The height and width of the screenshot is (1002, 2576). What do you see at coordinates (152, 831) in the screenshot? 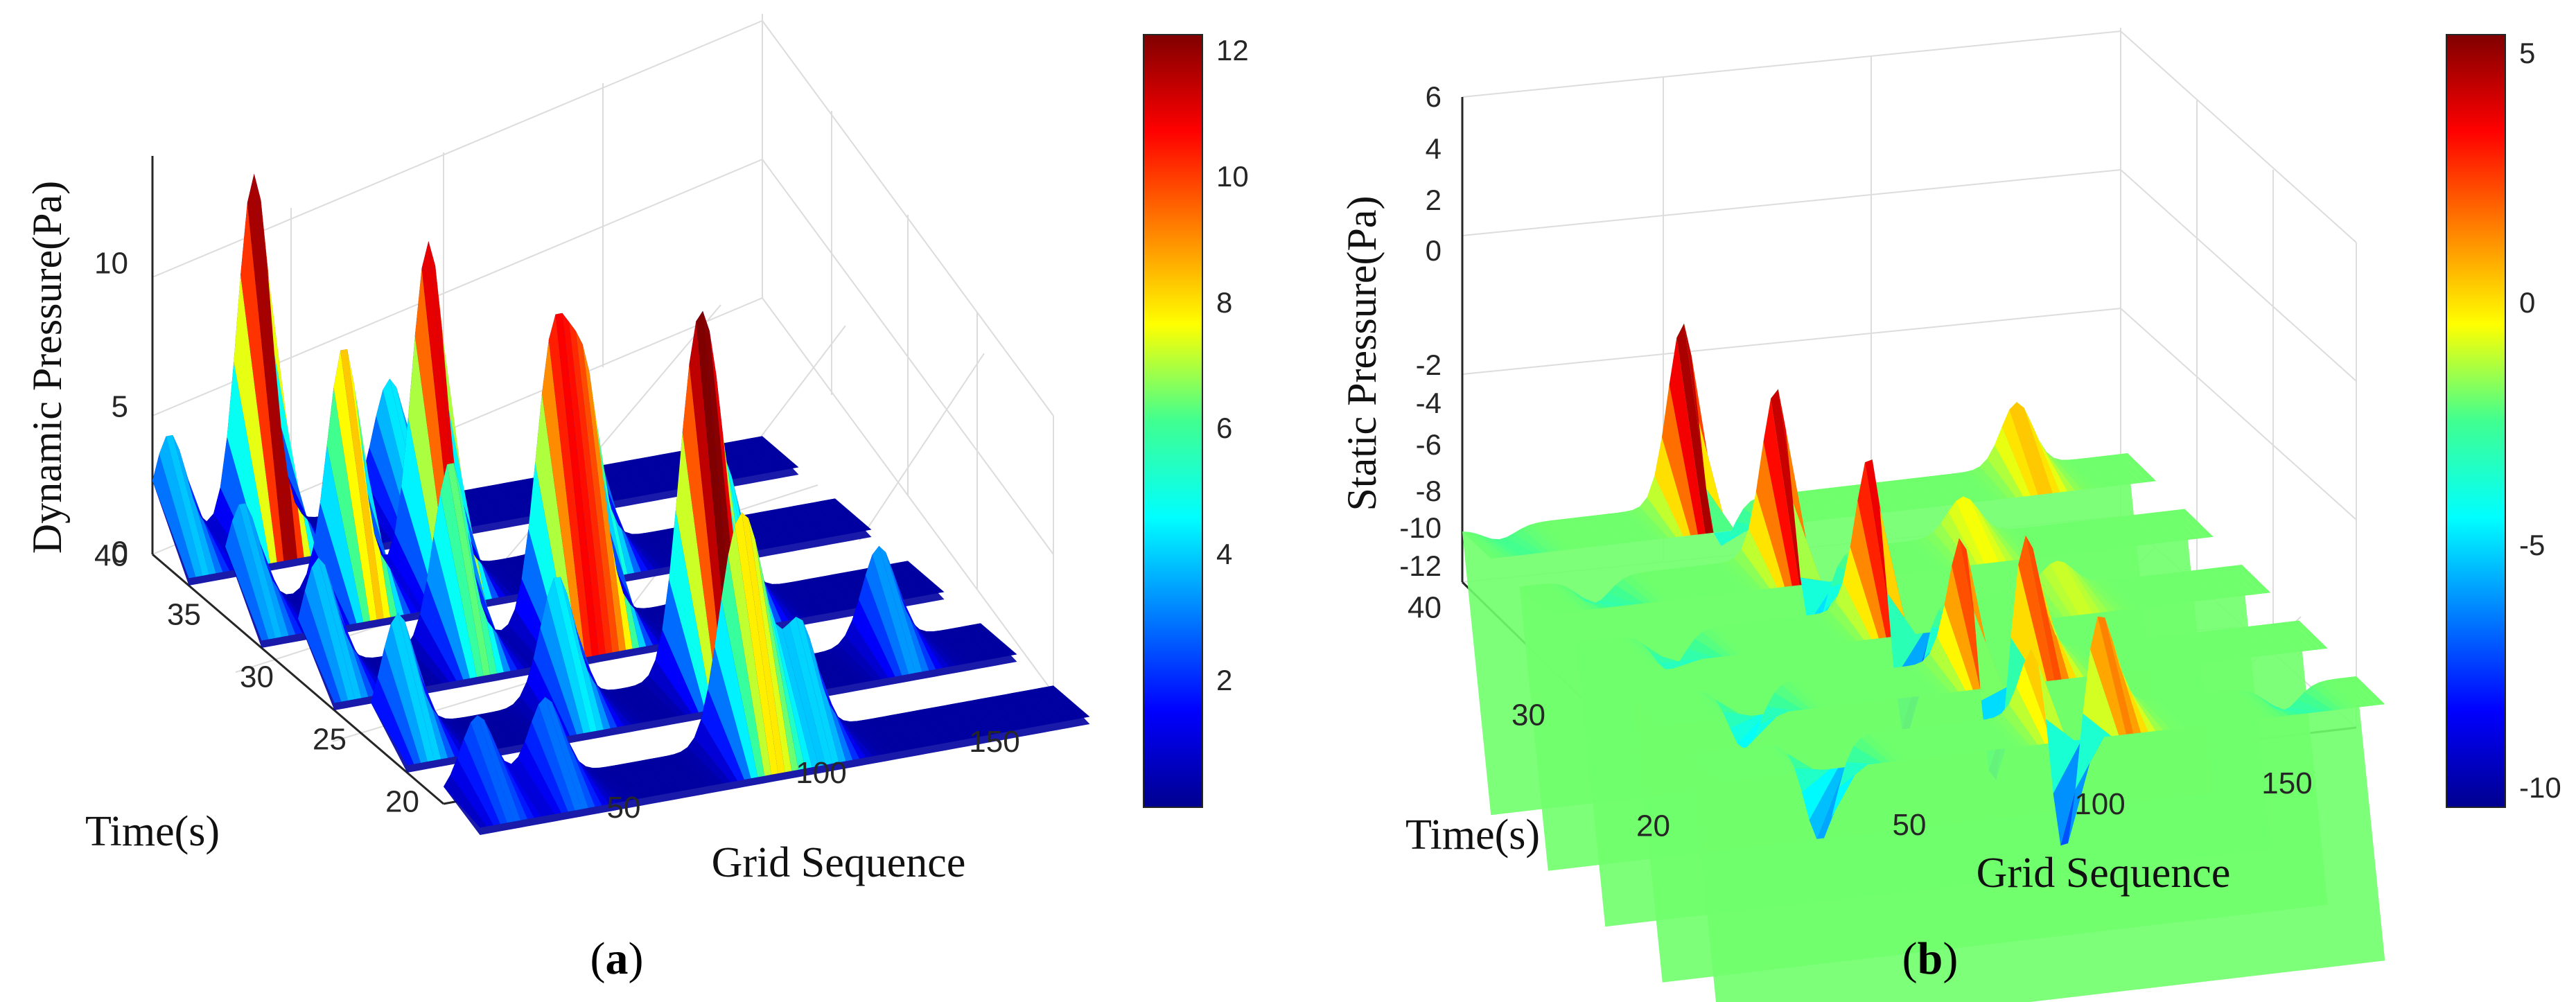
I see `panel-a-y-axis-label: Time(s)` at bounding box center [152, 831].